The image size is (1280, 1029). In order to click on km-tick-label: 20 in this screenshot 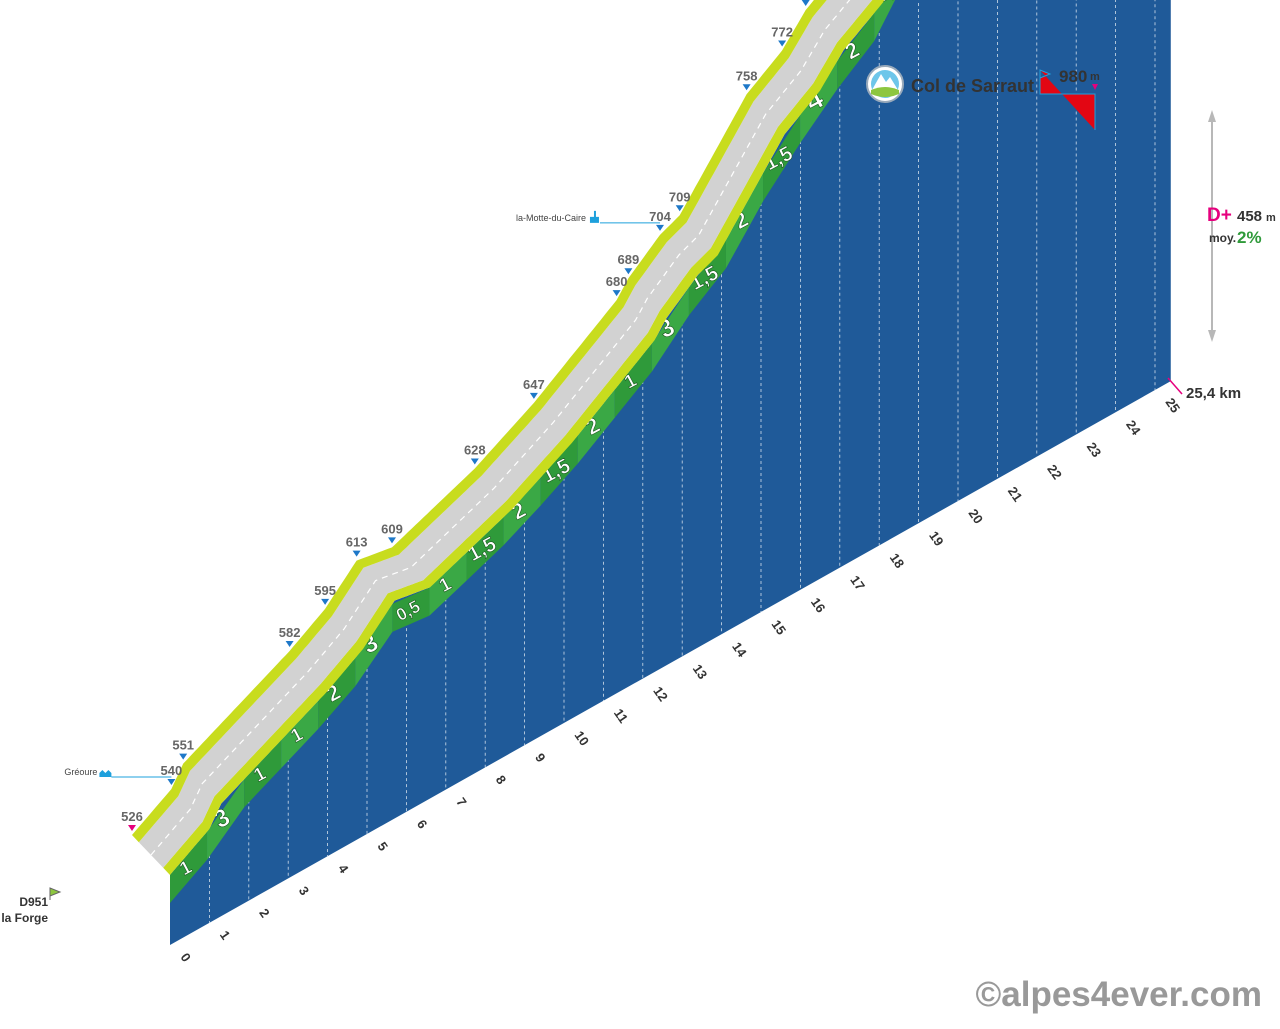, I will do `click(976, 516)`.